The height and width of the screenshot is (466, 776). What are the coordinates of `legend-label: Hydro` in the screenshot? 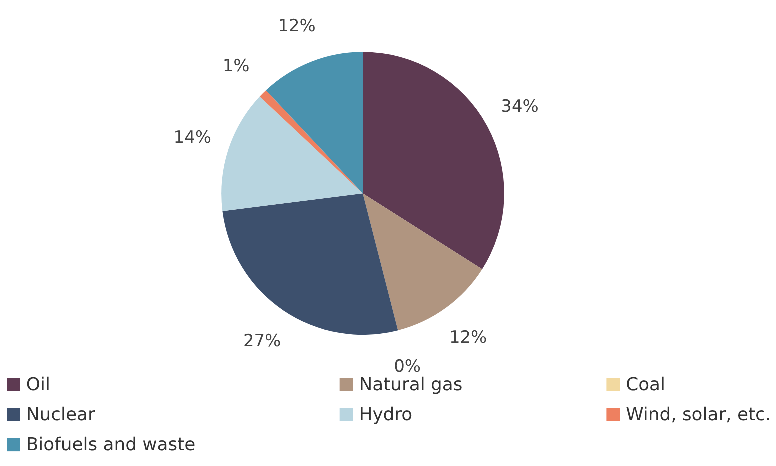 It's located at (386, 415).